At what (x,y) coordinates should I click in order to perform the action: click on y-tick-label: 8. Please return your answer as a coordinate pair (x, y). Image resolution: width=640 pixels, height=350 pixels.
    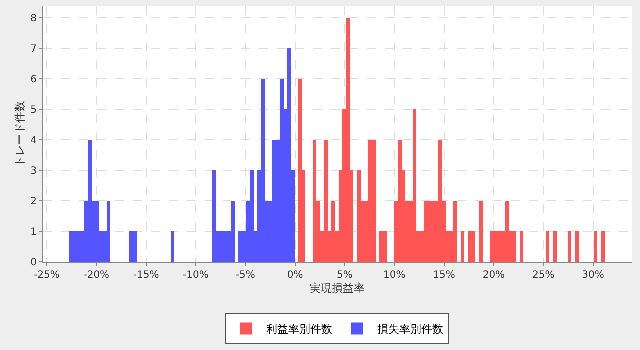
    Looking at the image, I should click on (33, 19).